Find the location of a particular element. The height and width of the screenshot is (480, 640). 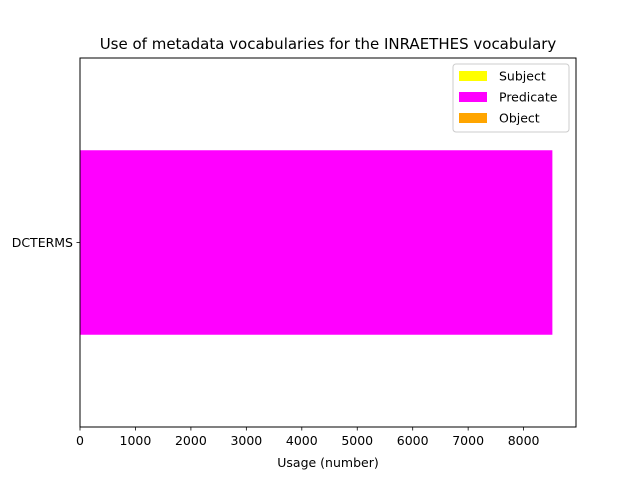

legend-swatch-subject is located at coordinates (473, 76).